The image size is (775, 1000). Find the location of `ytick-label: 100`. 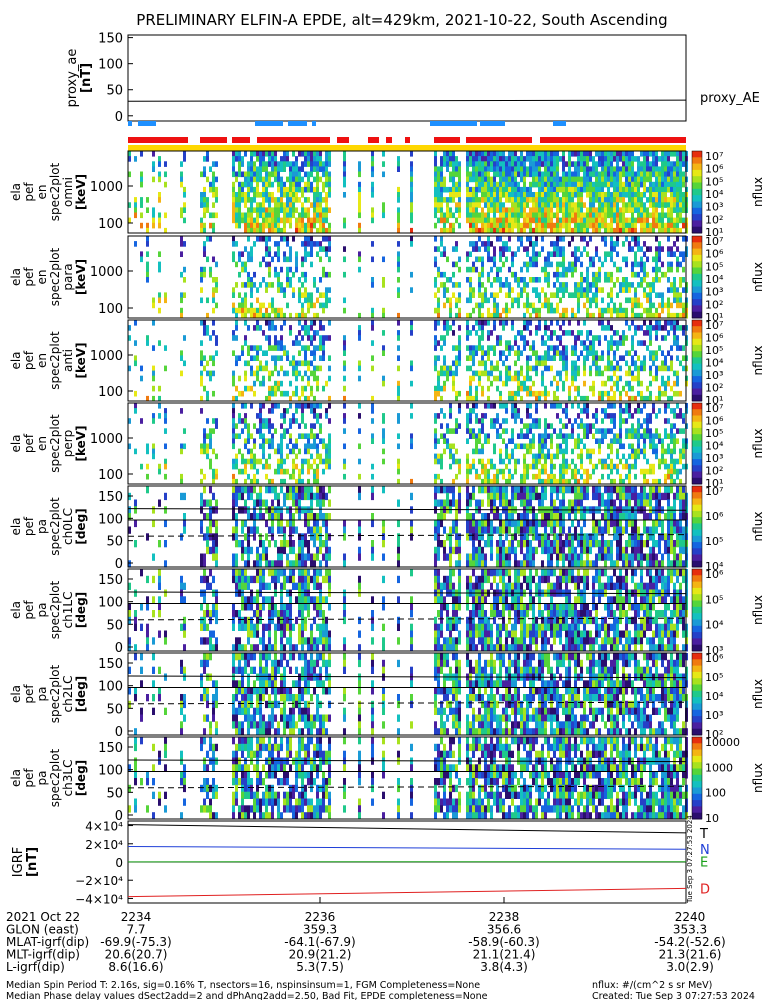

ytick-label: 100 is located at coordinates (110, 309).